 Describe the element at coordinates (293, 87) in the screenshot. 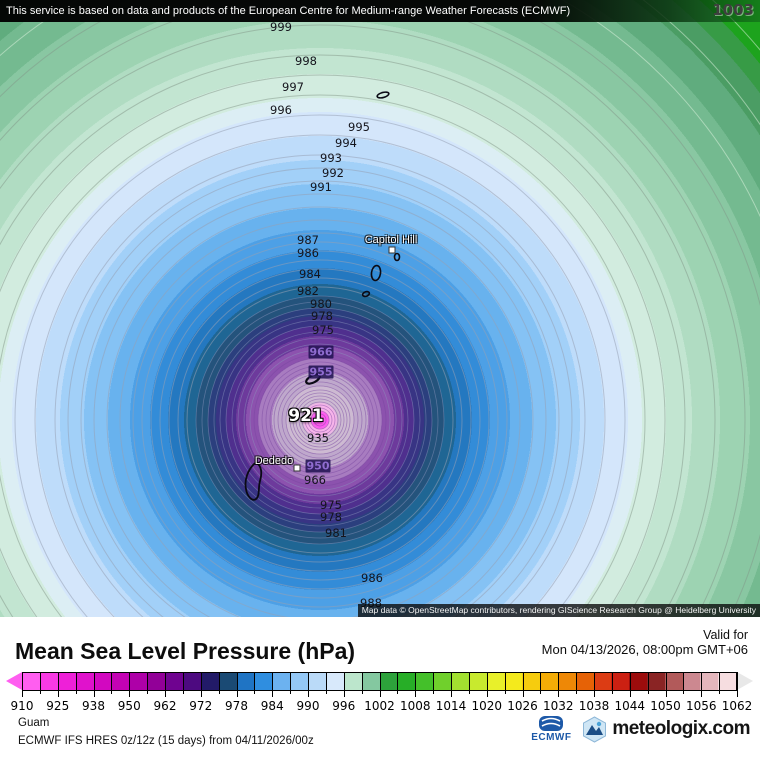

I see `contour-label: 997` at that location.